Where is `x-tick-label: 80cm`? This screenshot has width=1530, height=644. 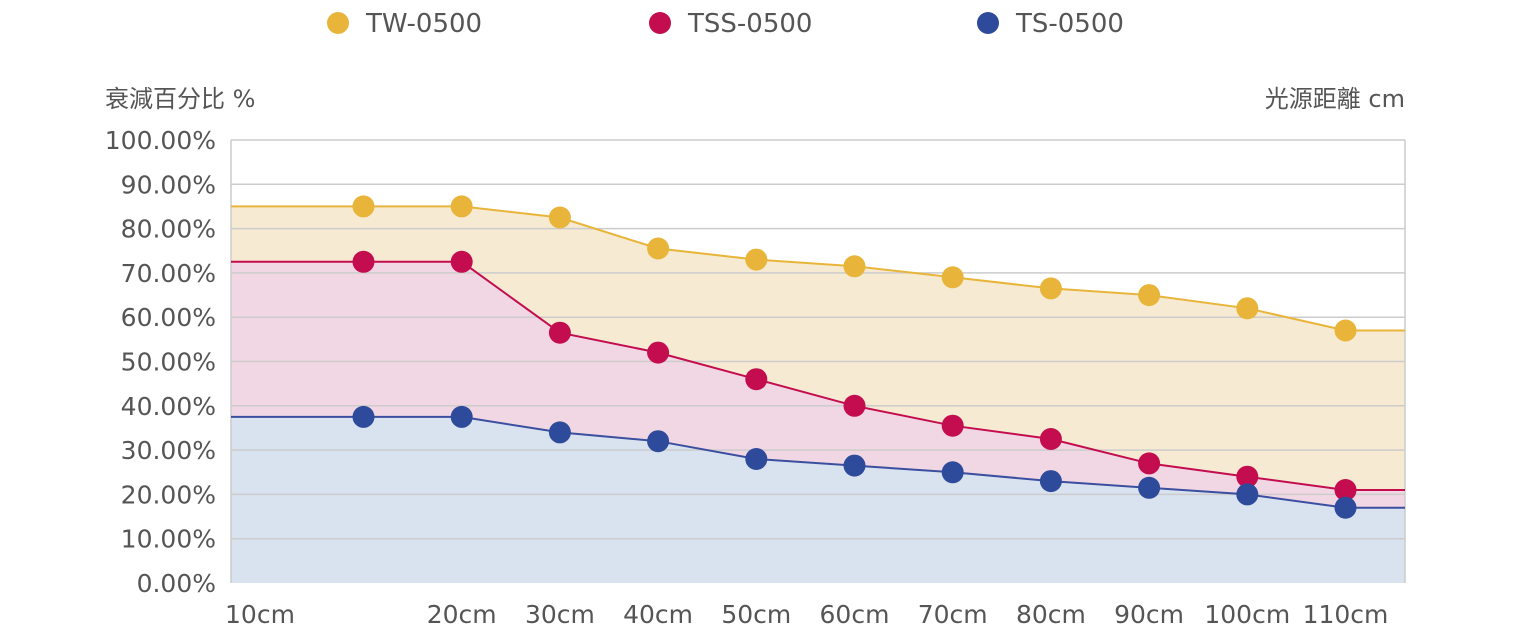 x-tick-label: 80cm is located at coordinates (1051, 614).